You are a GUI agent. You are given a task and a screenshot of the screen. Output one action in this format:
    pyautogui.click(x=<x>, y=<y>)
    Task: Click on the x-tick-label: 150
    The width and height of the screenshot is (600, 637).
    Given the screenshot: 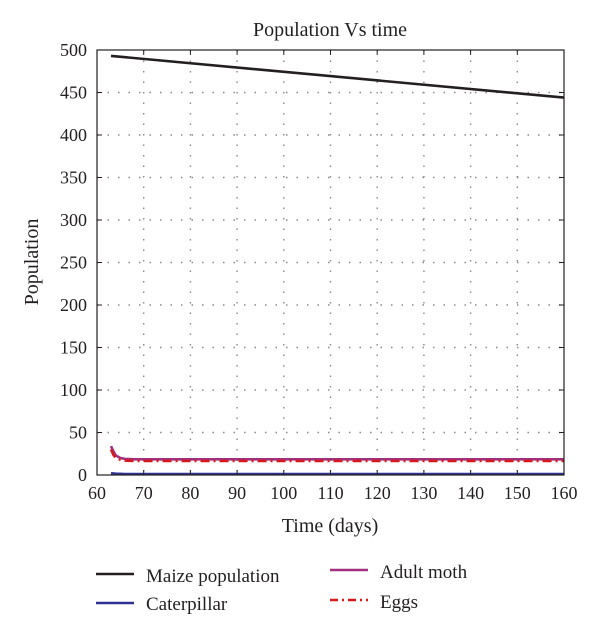 What is the action you would take?
    pyautogui.click(x=517, y=493)
    